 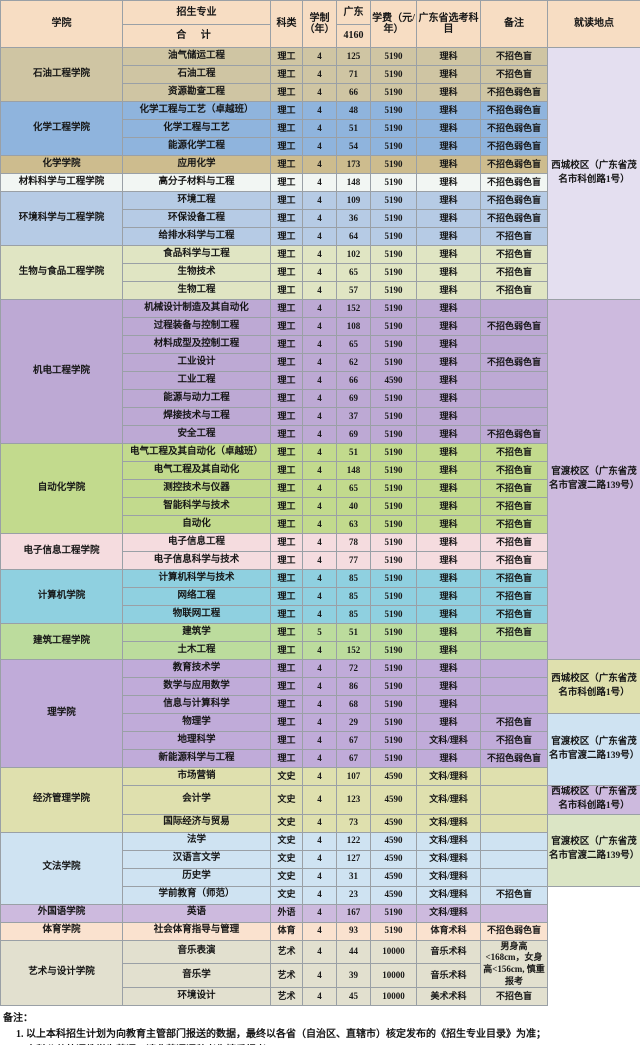 What do you see at coordinates (393, 24) in the screenshot?
I see `col-header-fee: 学费（元/年）` at bounding box center [393, 24].